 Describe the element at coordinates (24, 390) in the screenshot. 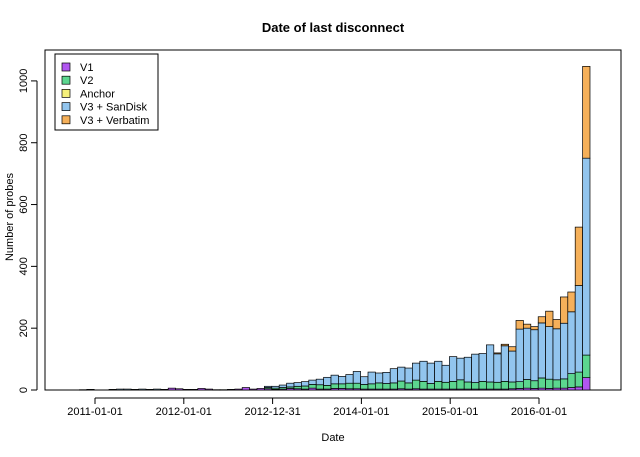

I see `y-tick-label: 0` at that location.